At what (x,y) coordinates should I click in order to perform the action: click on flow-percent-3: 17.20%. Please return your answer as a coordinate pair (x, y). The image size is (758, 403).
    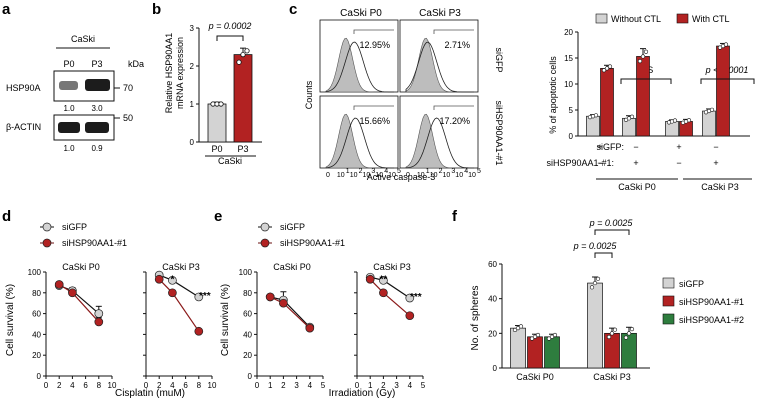
    Looking at the image, I should click on (454, 121).